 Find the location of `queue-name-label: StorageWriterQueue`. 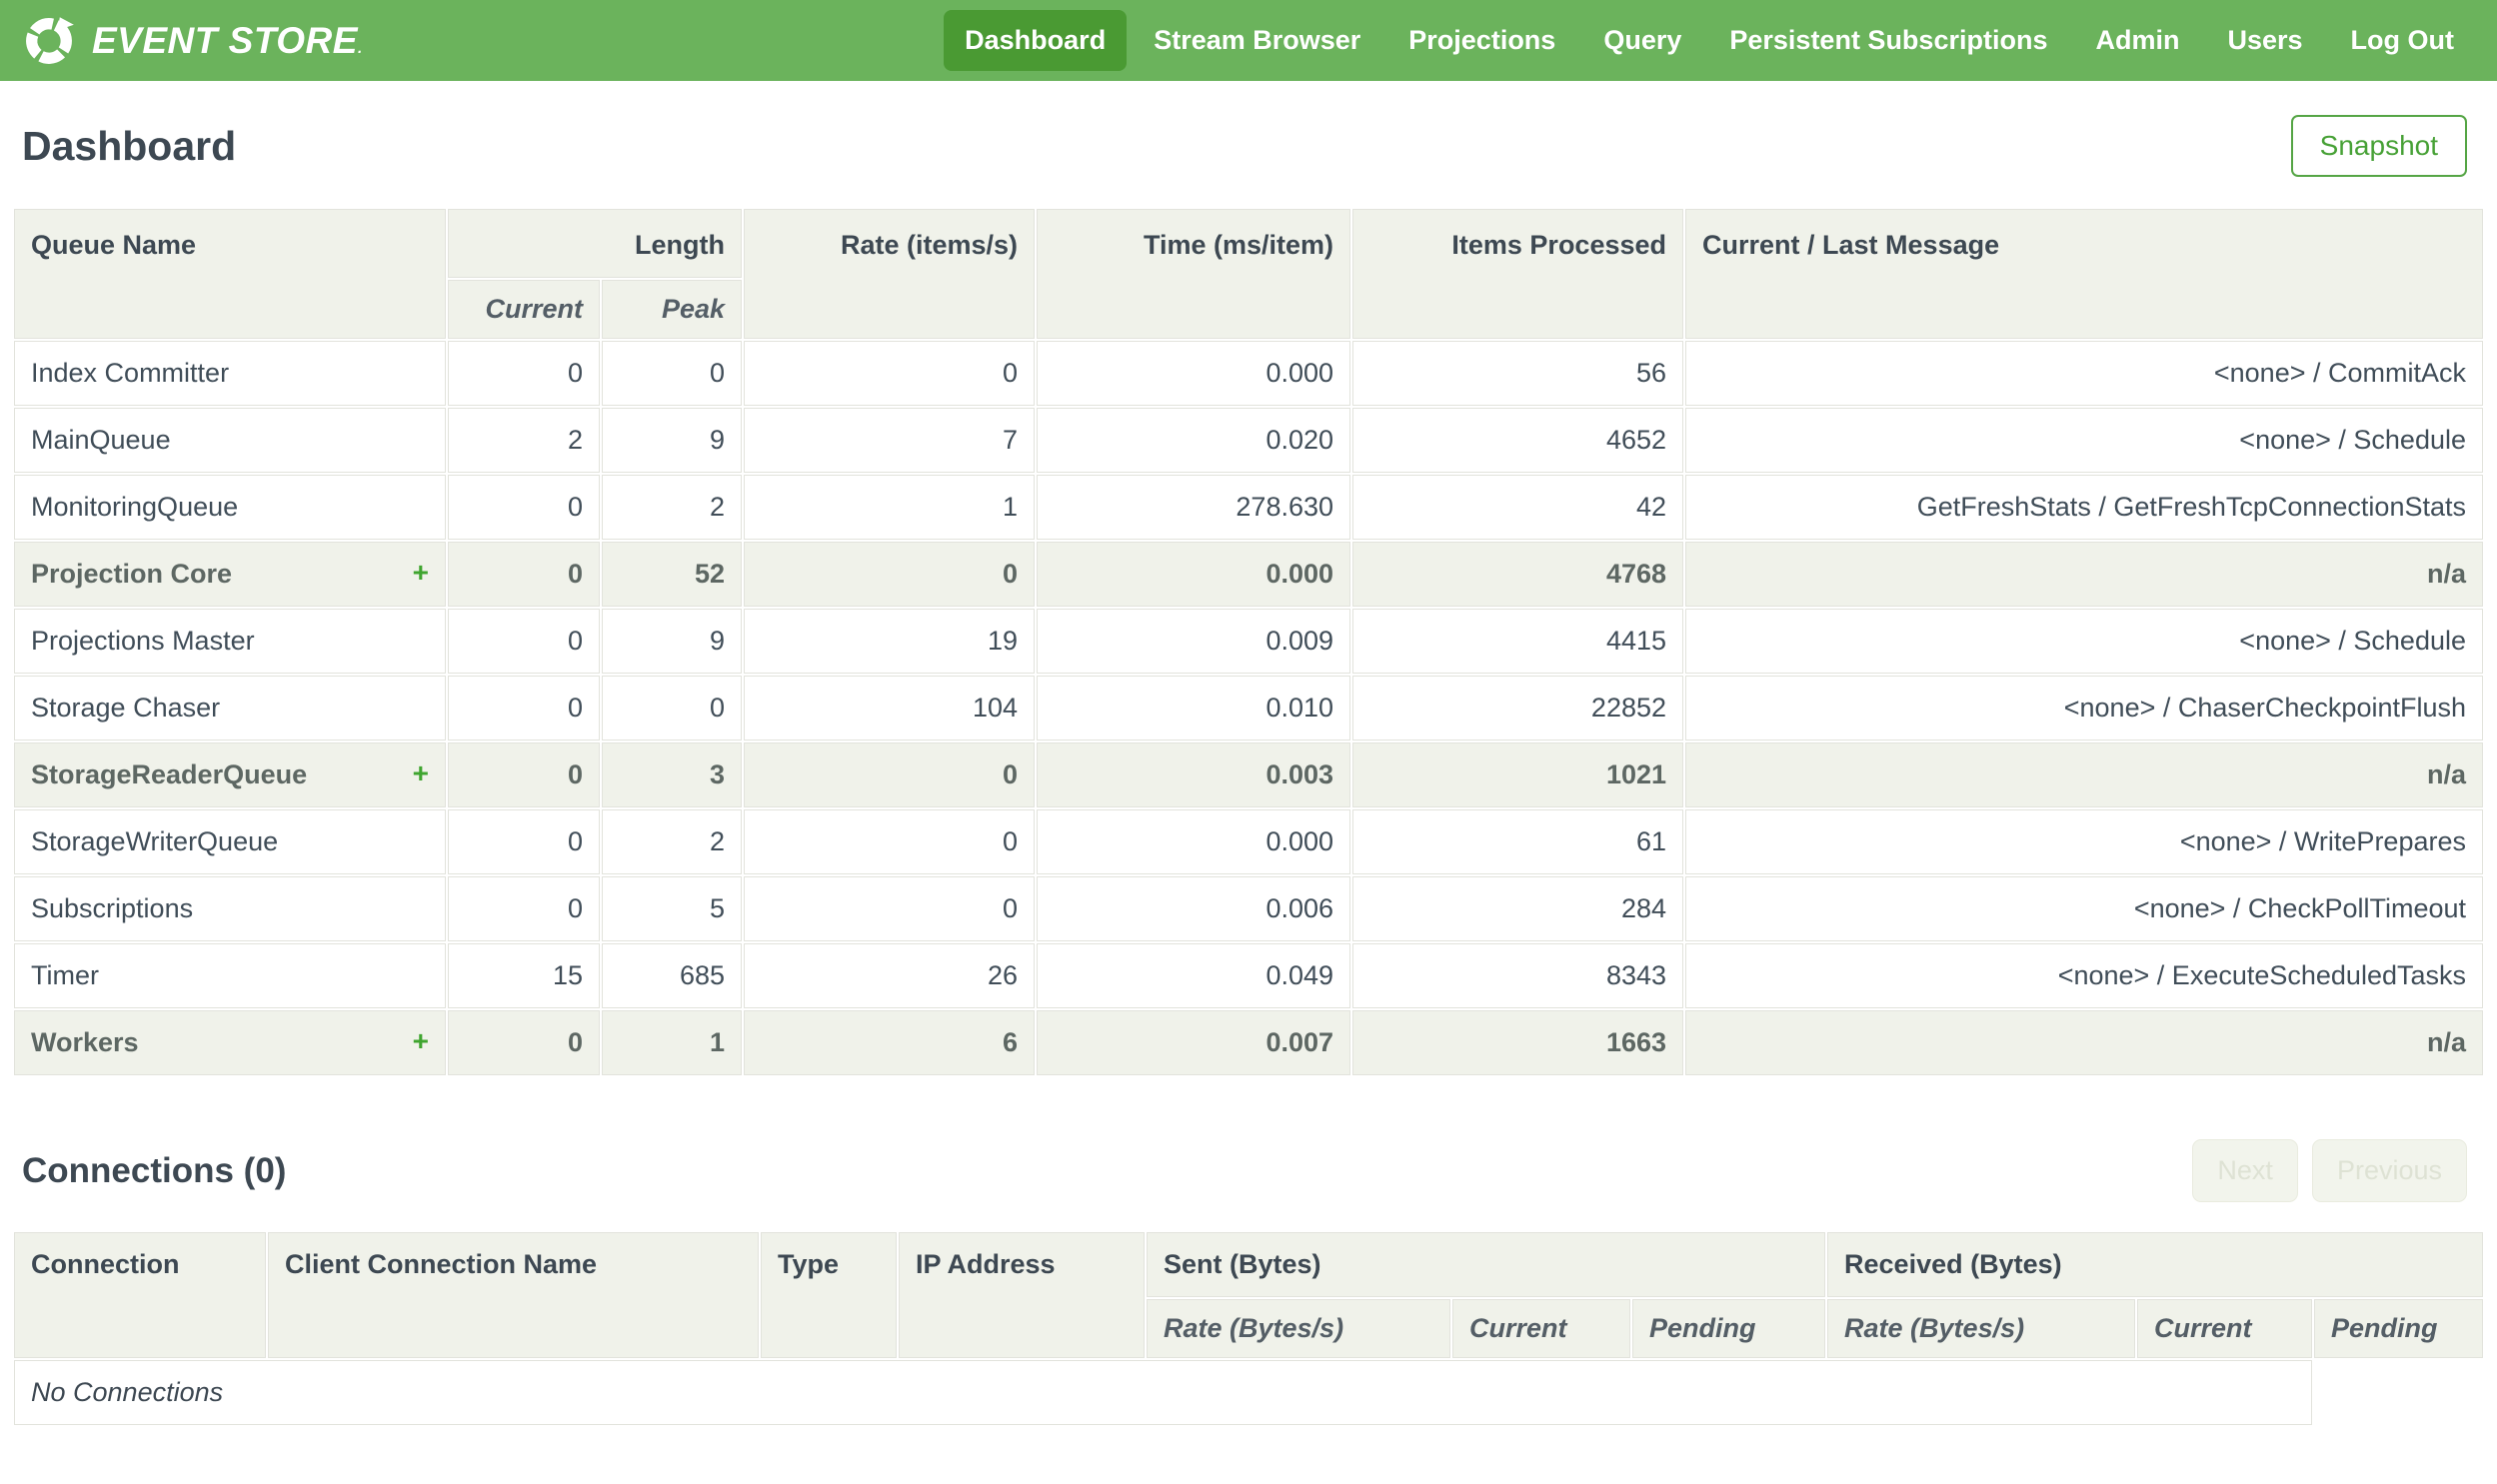

queue-name-label: StorageWriterQueue is located at coordinates (155, 841).